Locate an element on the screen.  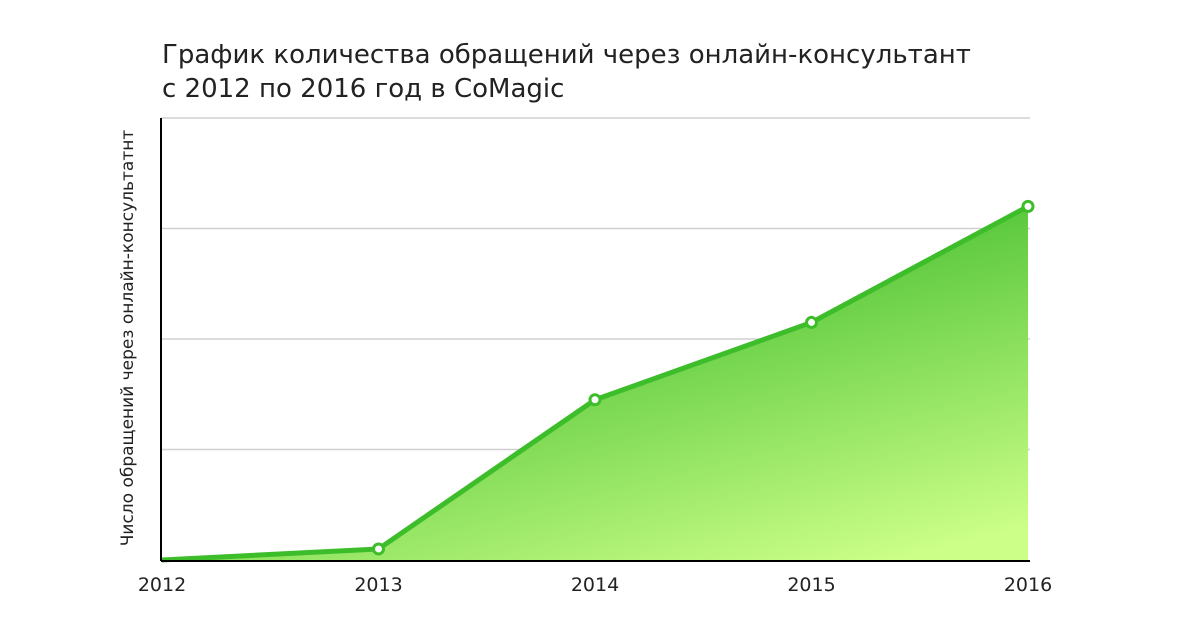
x-tick-label: 2016 is located at coordinates (1028, 585).